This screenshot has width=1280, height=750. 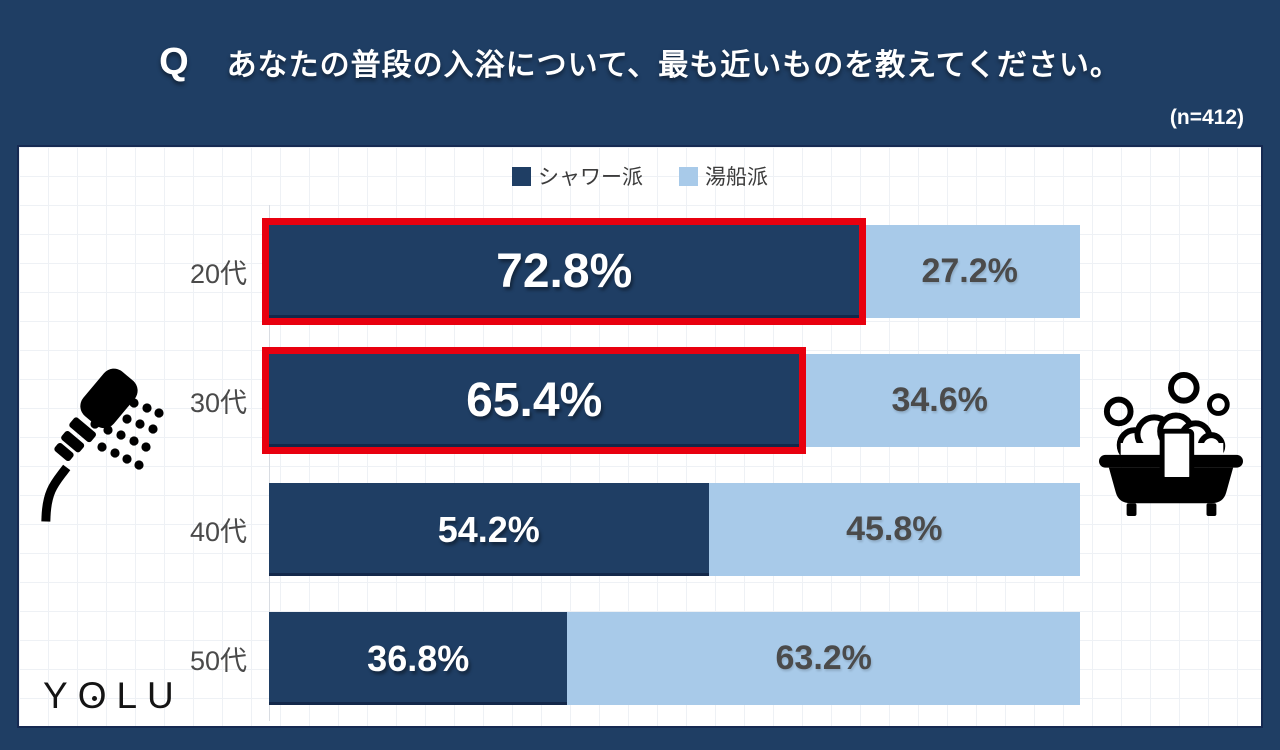 I want to click on bath-value-label: 63.2%, so click(x=823, y=658).